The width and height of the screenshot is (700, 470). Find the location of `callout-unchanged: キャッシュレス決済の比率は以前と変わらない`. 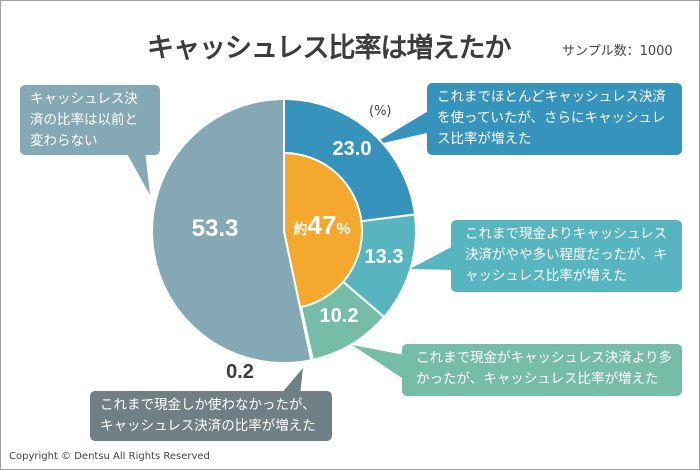

callout-unchanged: キャッシュレス決済の比率は以前と変わらない is located at coordinates (90, 120).